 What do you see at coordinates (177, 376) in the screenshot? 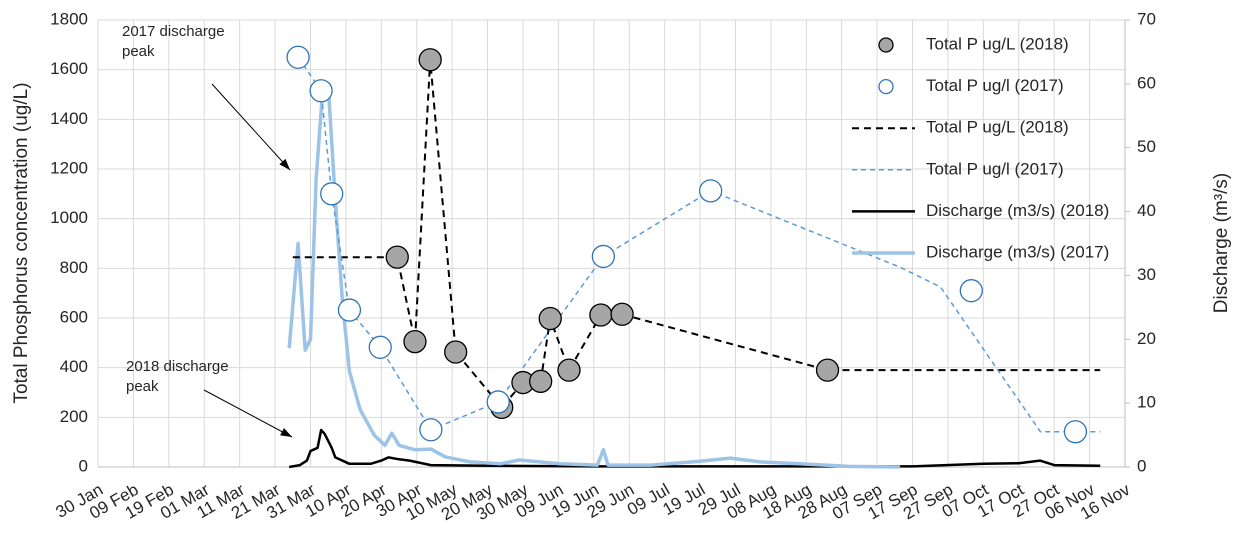
I see `annotation: 2018 discharge peak` at bounding box center [177, 376].